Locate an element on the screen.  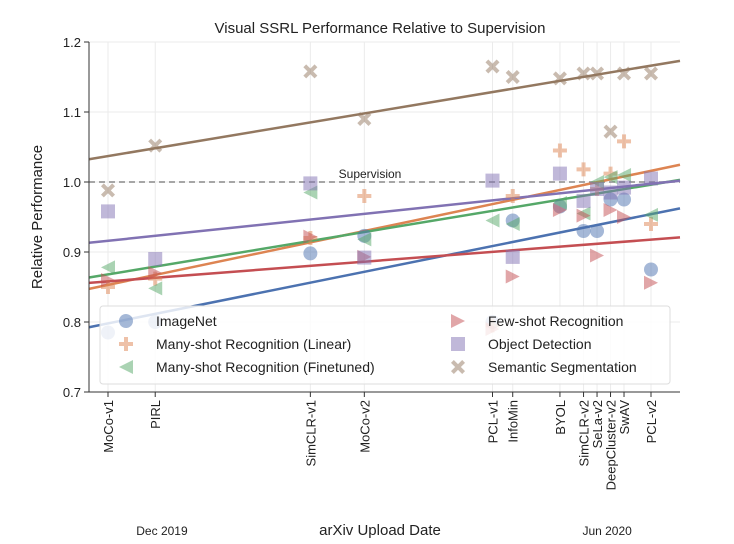
x-tick-label: SwAV is located at coordinates (624, 417).